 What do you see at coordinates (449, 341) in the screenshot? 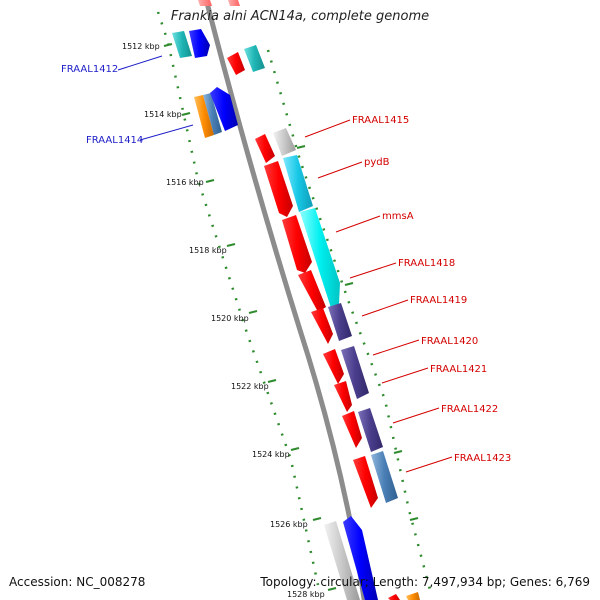
I see `gene-label-FRAAL1420: FRAAL1420` at bounding box center [449, 341].